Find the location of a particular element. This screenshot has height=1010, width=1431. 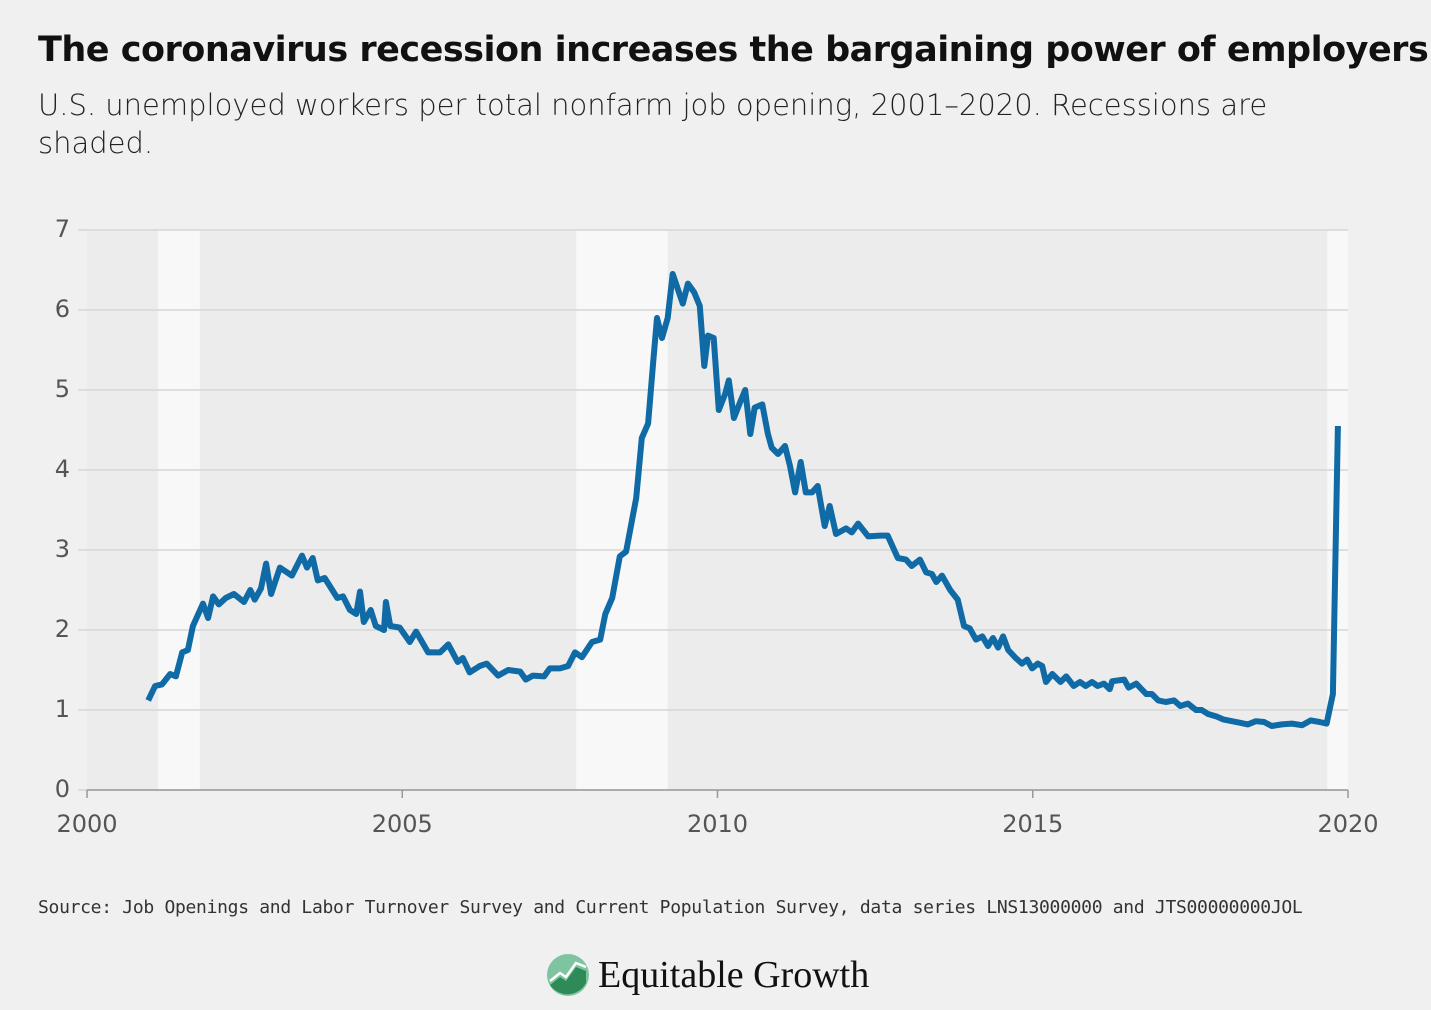

y-tick-label: 3 is located at coordinates (62, 549).